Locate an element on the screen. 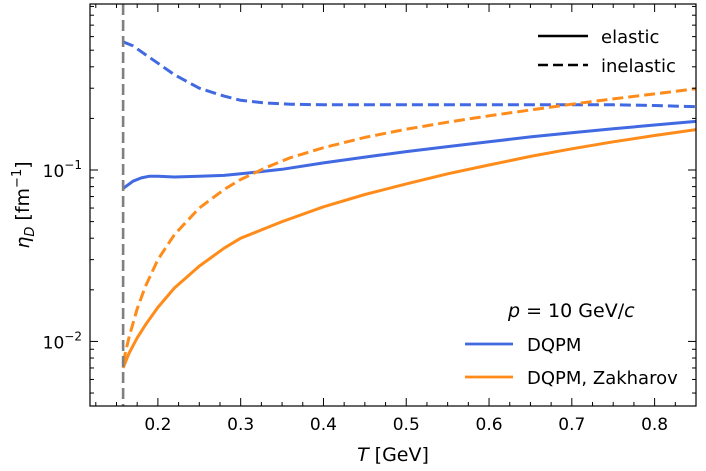 The width and height of the screenshot is (706, 471). linestyle-legend-elastic-label: elastic is located at coordinates (630, 37).